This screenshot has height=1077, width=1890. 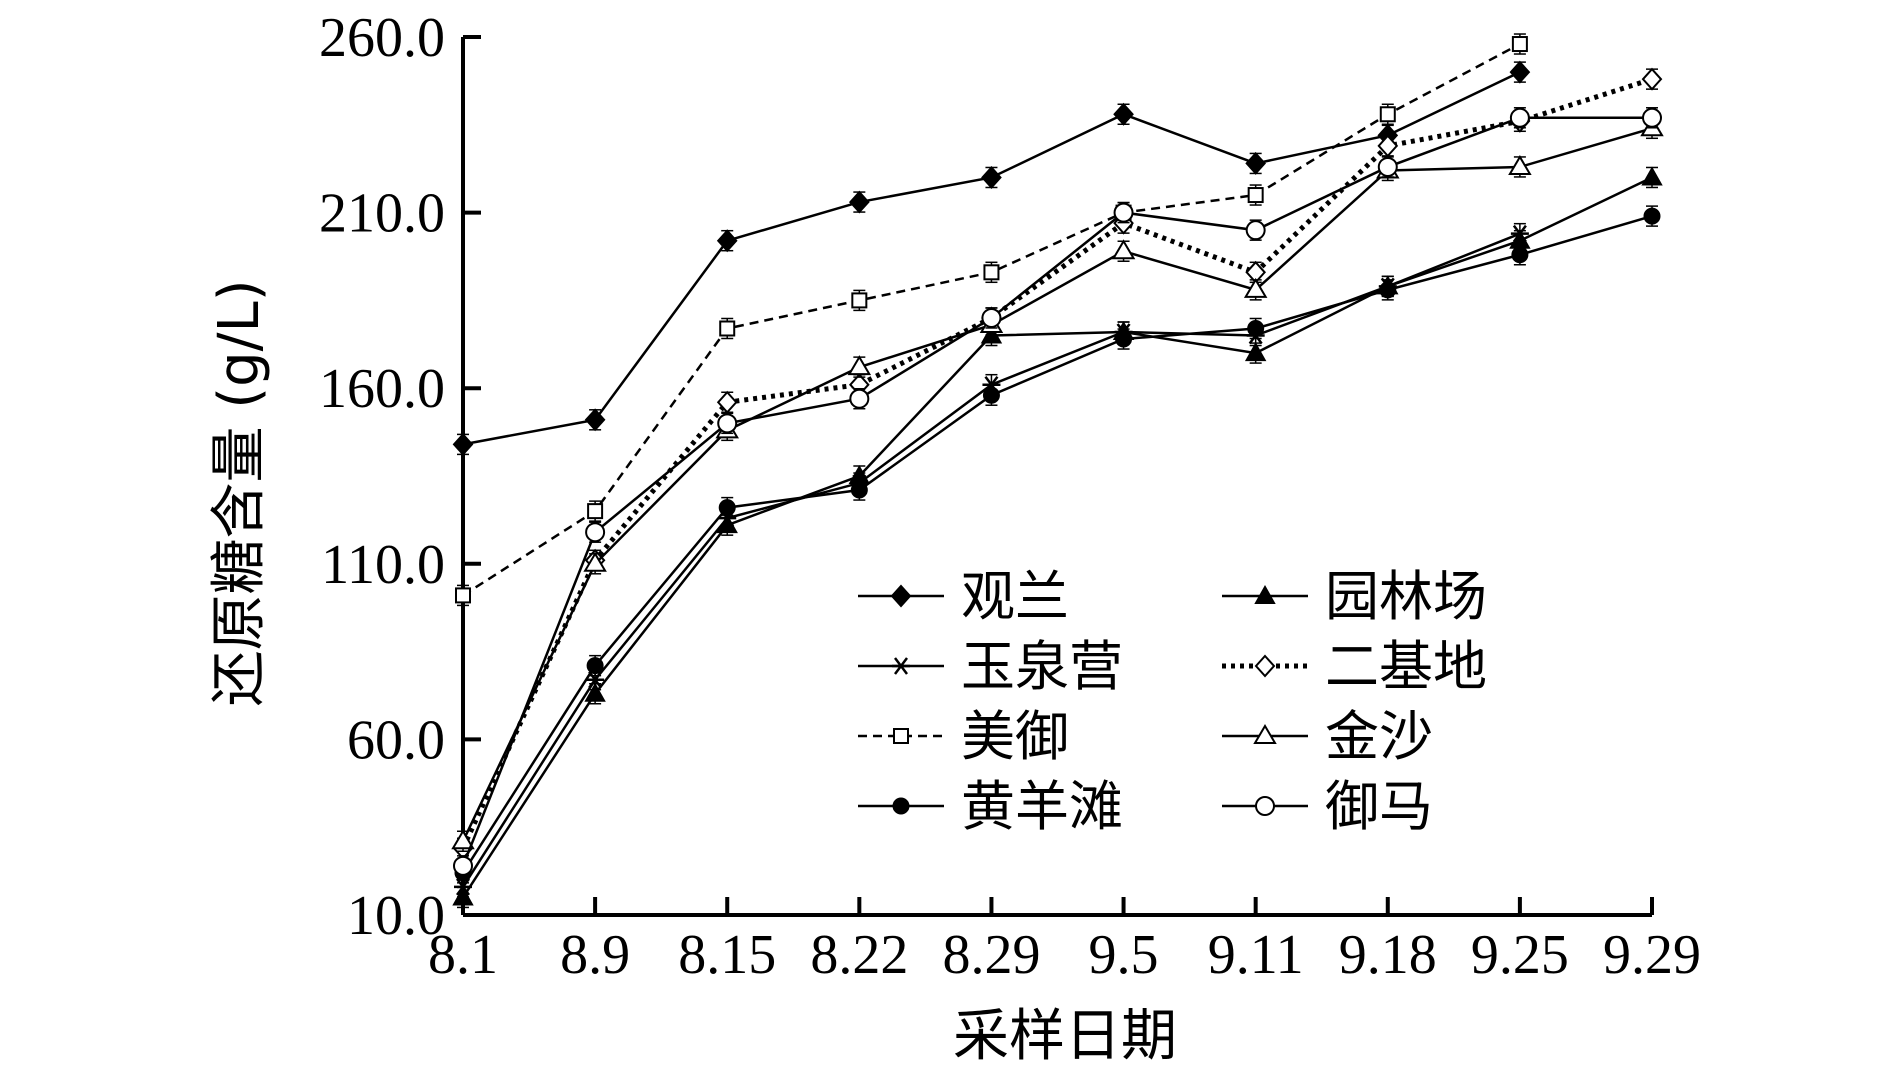 I want to click on x-tick-label: 9.29, so click(x=1652, y=955).